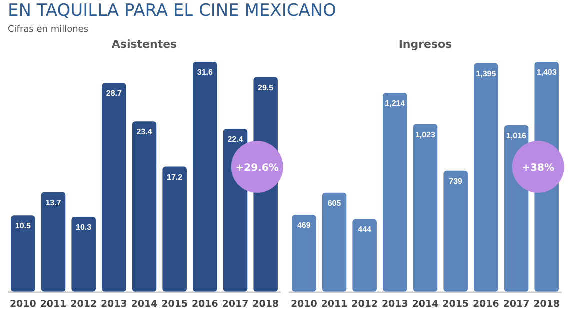 The height and width of the screenshot is (320, 570). I want to click on text: Cifras en millones, so click(48, 30).